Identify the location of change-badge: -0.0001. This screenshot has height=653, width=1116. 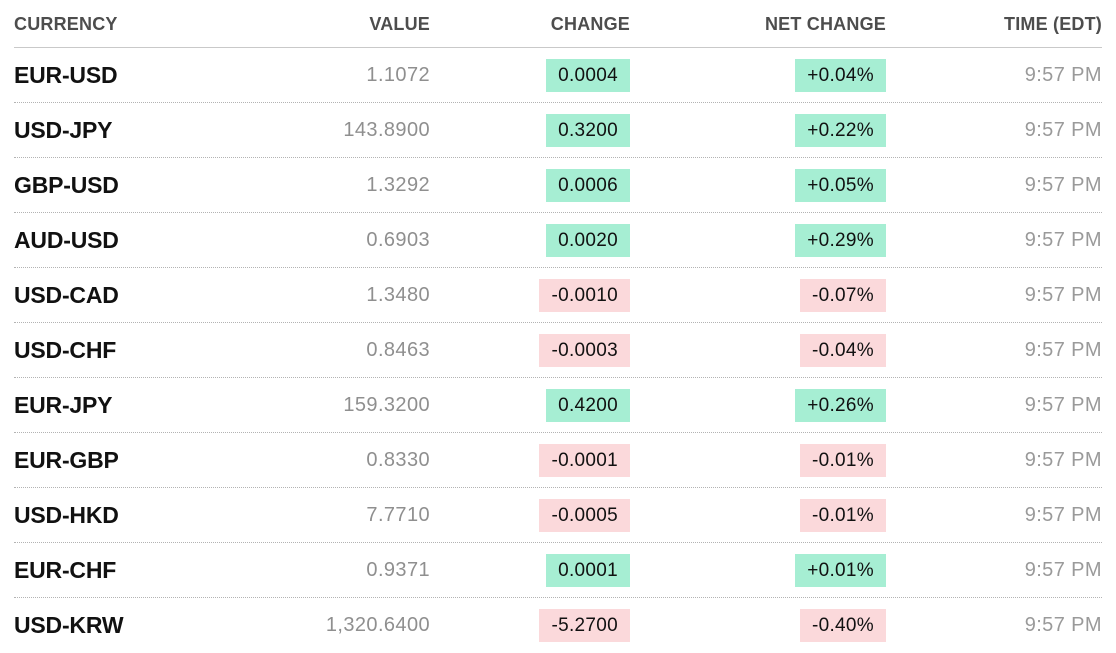
(584, 460).